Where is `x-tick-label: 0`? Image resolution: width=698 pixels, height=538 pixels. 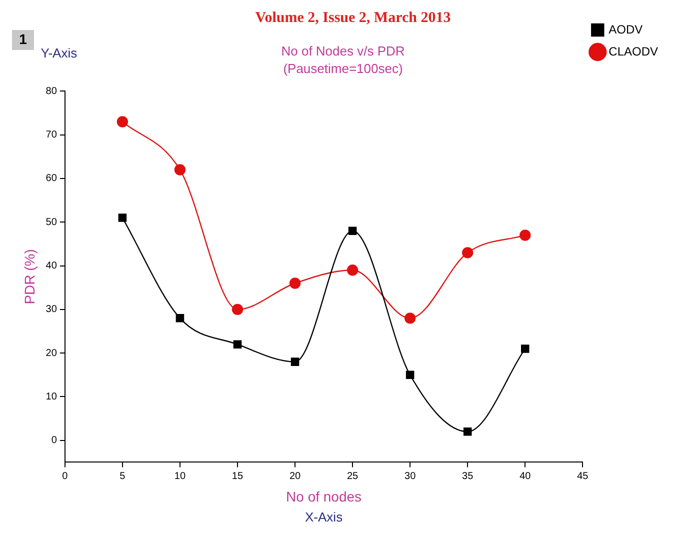 x-tick-label: 0 is located at coordinates (65, 476).